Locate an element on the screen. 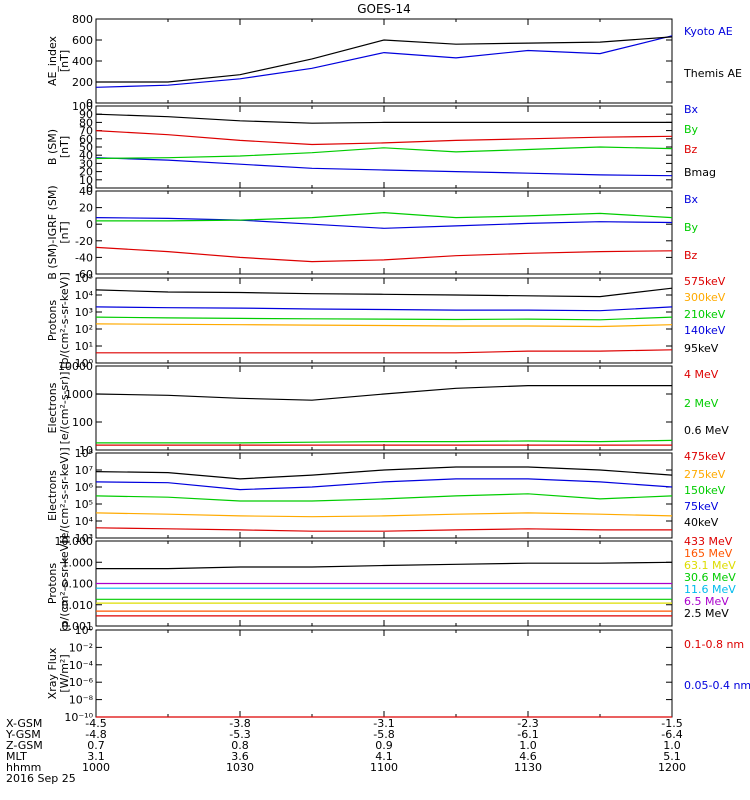 The width and height of the screenshot is (750, 800). y-tick-label: 400 is located at coordinates (82, 61).